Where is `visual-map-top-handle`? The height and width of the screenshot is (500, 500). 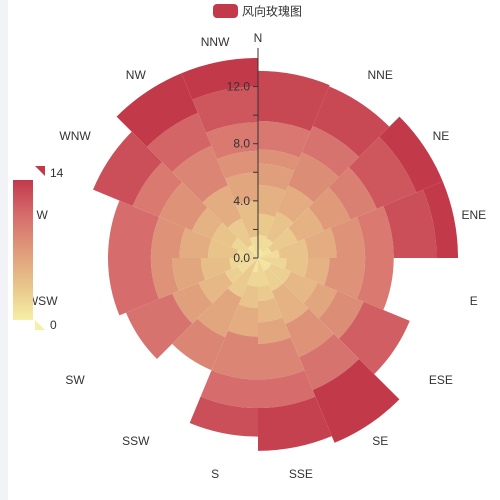
visual-map-top-handle is located at coordinates (40, 171).